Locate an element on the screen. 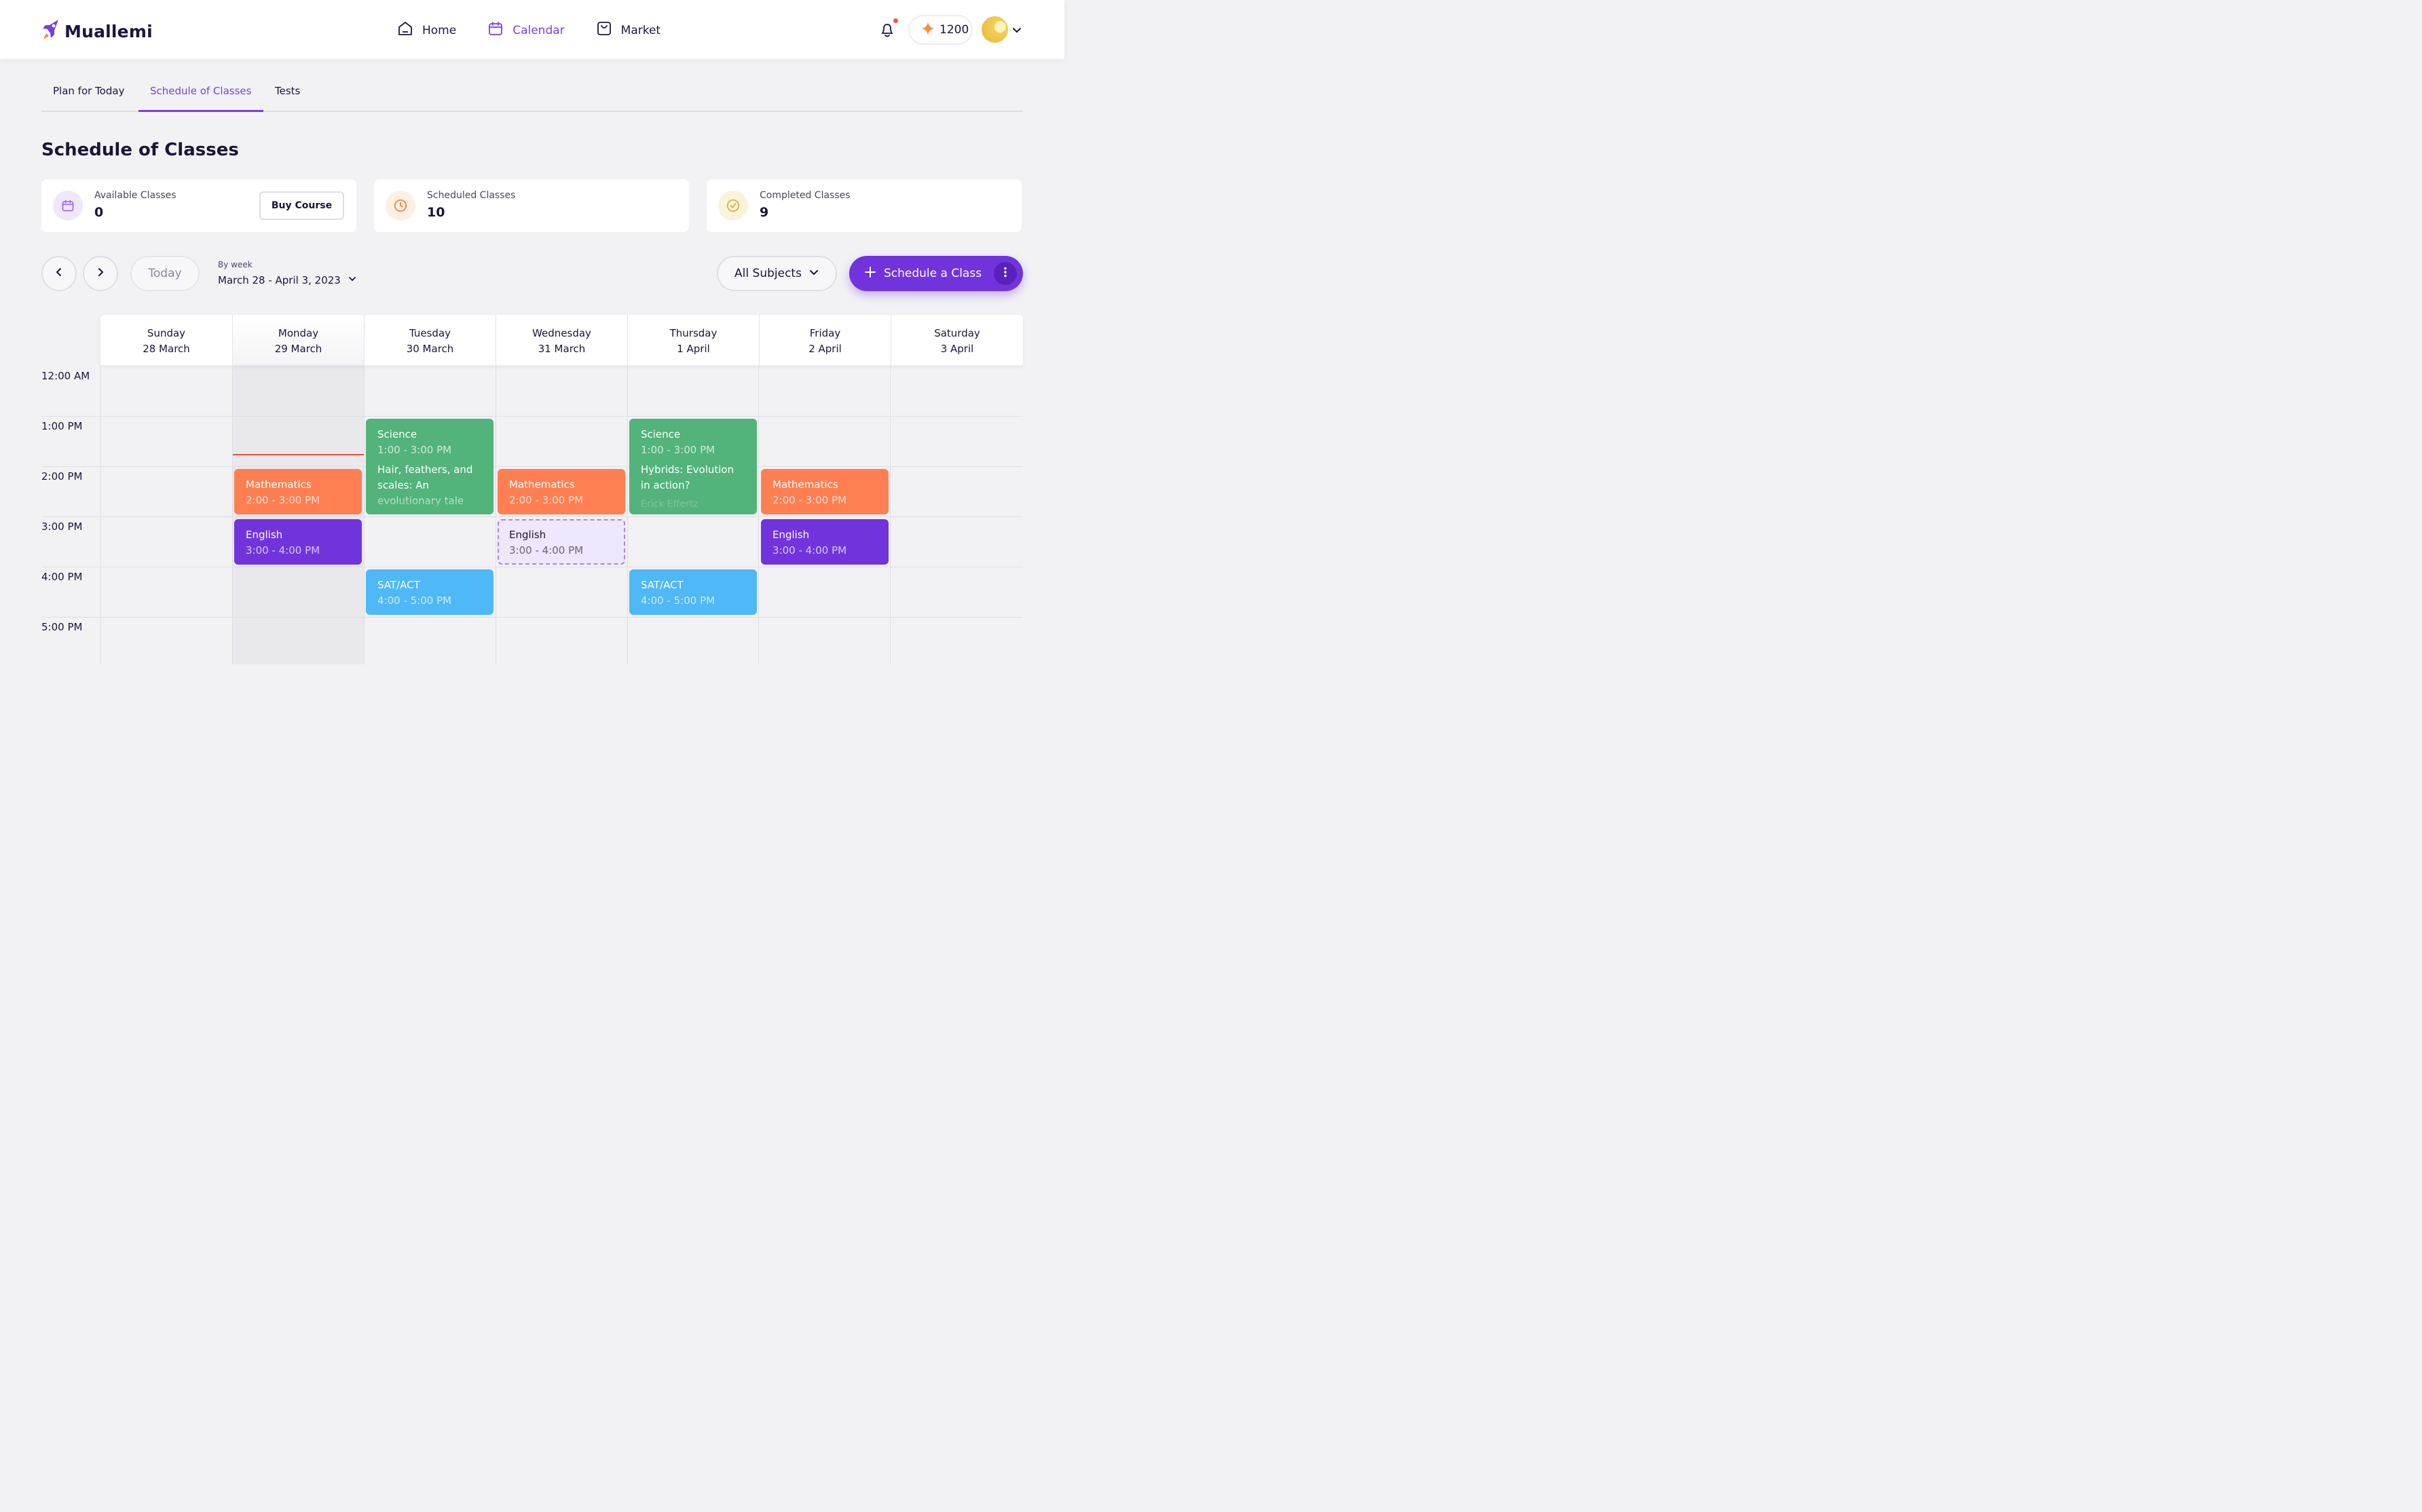 The height and width of the screenshot is (1512, 2422). subjects-filter-label: All Subjects is located at coordinates (768, 273).